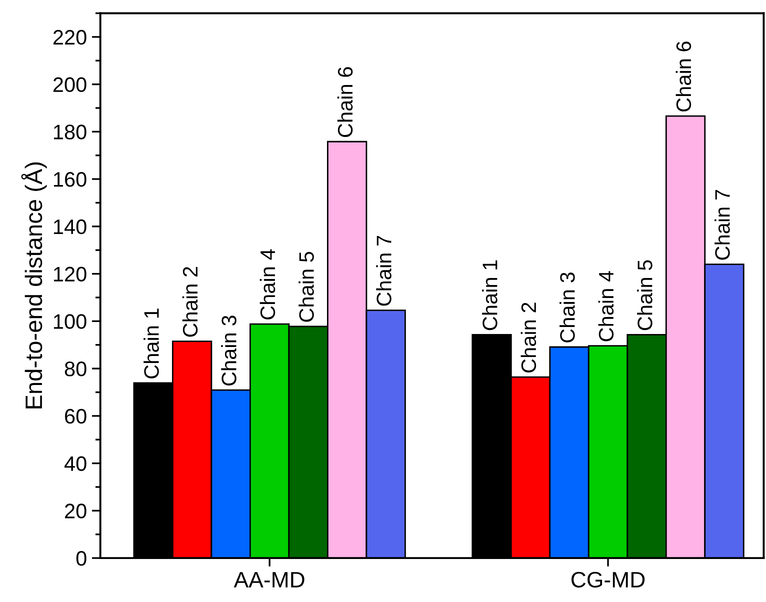 Image resolution: width=766 pixels, height=602 pixels. Describe the element at coordinates (70, 226) in the screenshot. I see `y-tick-label: 140` at that location.